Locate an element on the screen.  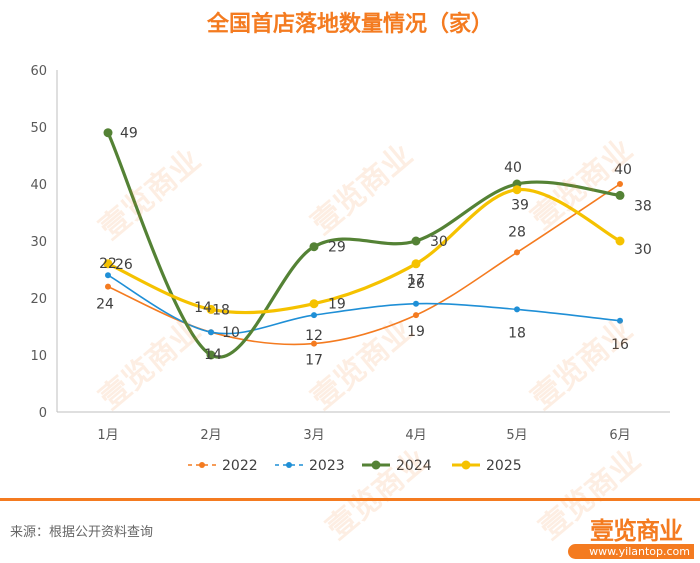
legend-label: 2023 is located at coordinates (327, 466).